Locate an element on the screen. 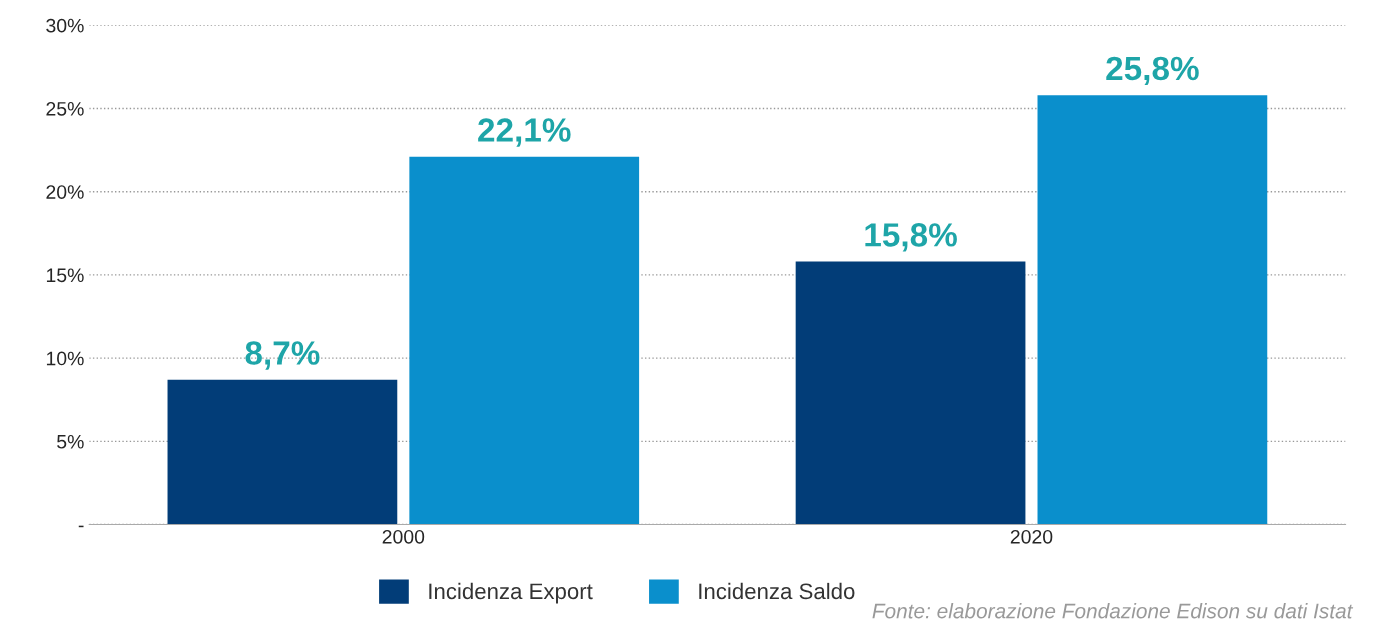  source-note: Fonte: elaborazione Fondazione Edison su dati Istat is located at coordinates (1113, 611).